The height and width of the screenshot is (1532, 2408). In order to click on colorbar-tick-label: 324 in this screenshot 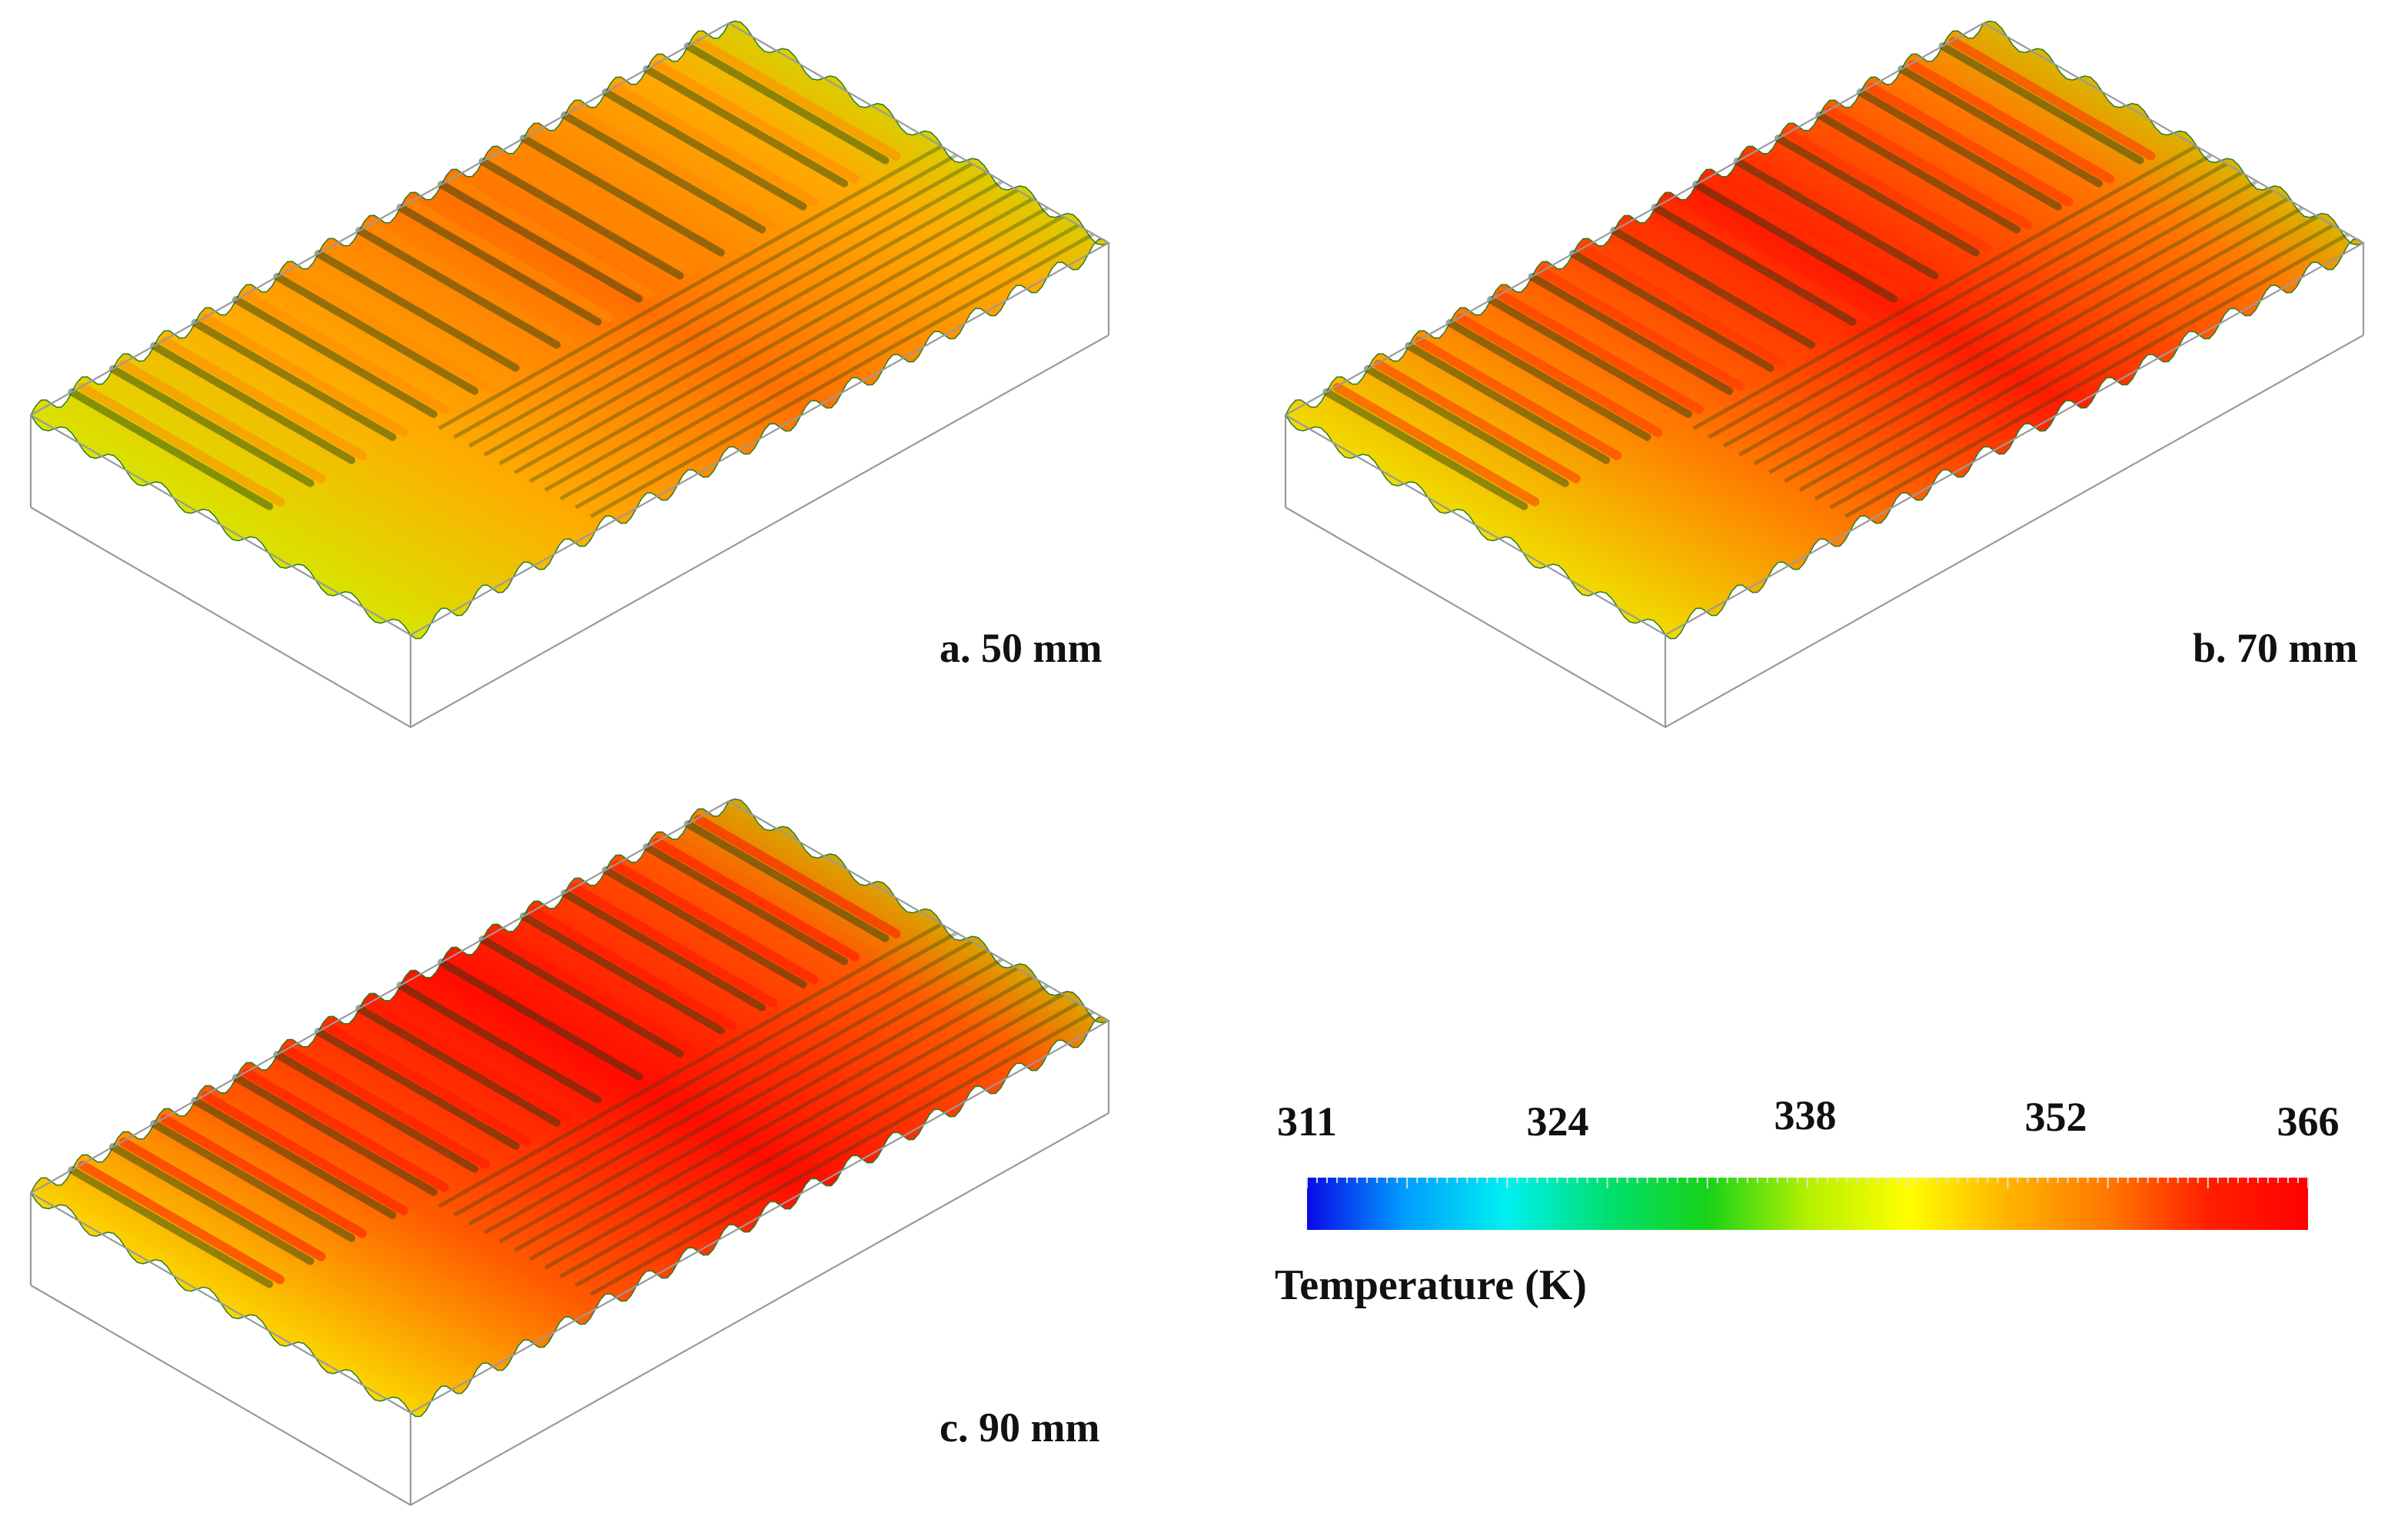, I will do `click(1557, 1121)`.